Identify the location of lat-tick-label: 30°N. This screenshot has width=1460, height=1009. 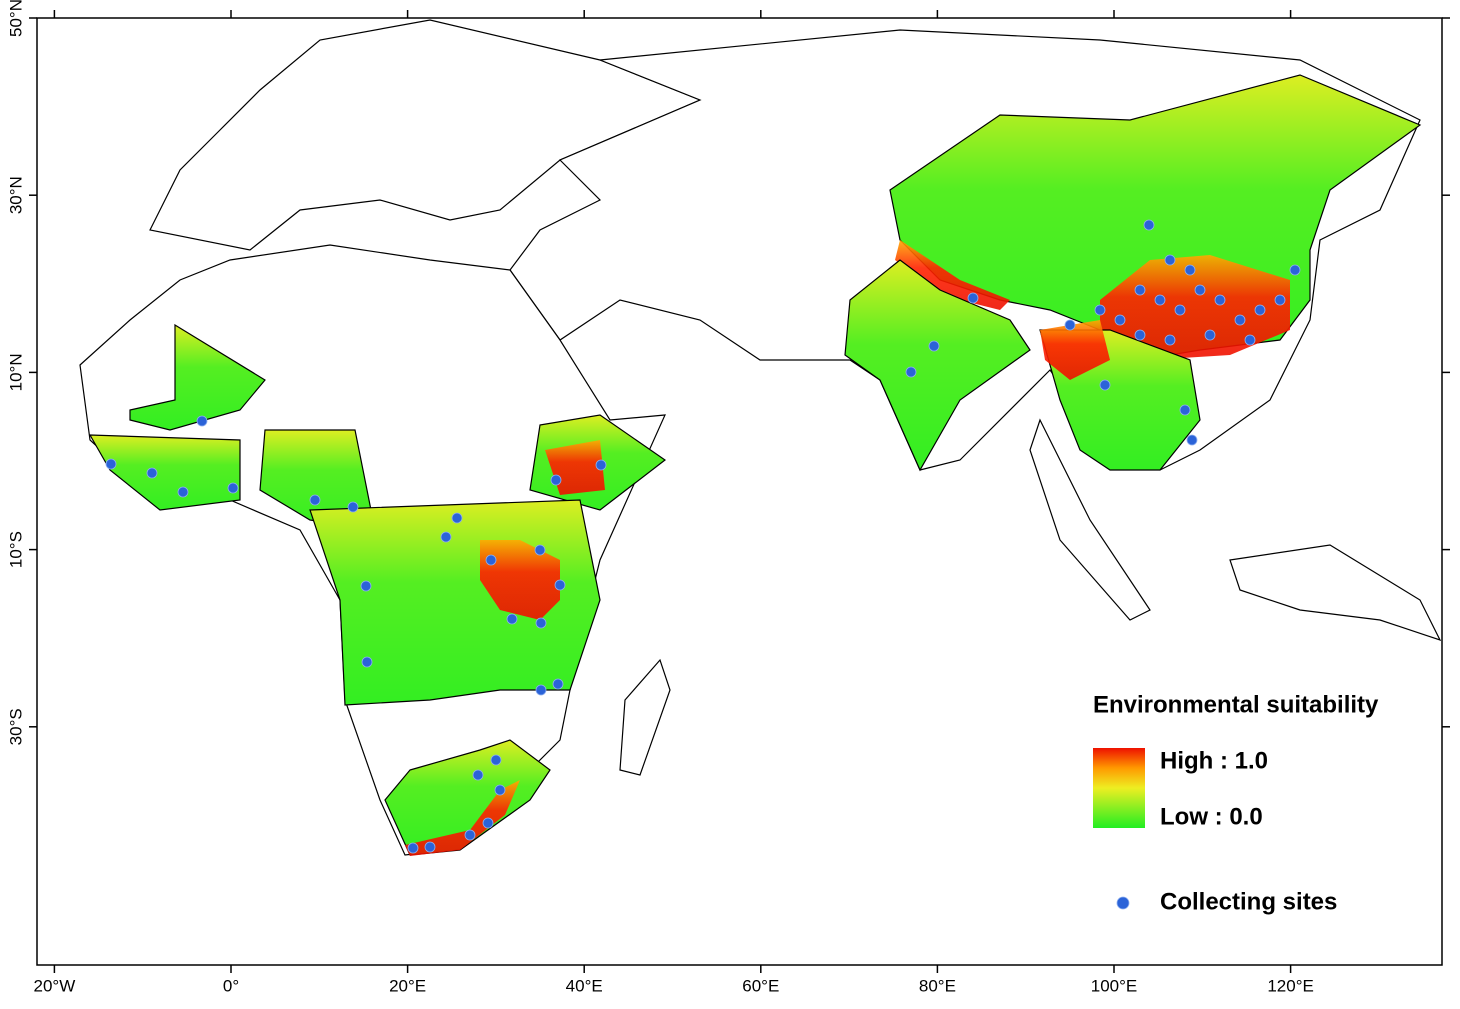
(15, 195).